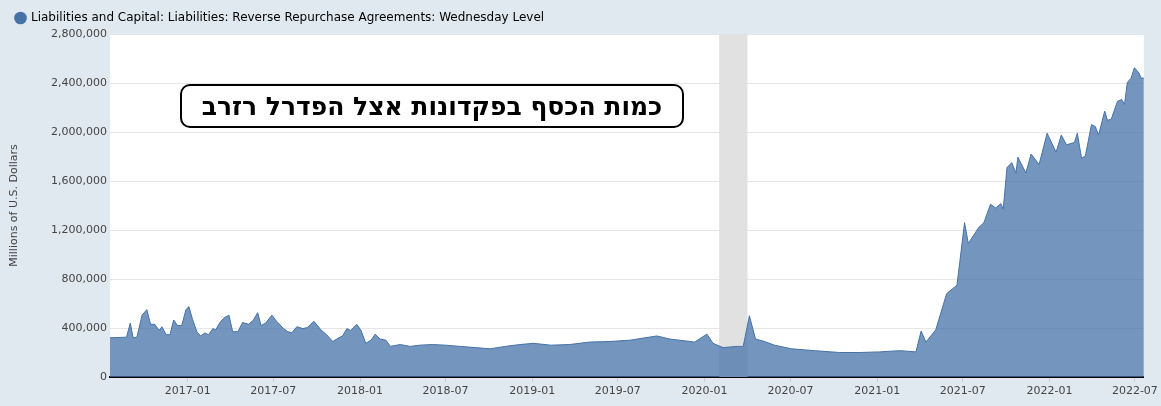 The width and height of the screenshot is (1161, 406). What do you see at coordinates (617, 391) in the screenshot?
I see `x-tick-label: 2019-07` at bounding box center [617, 391].